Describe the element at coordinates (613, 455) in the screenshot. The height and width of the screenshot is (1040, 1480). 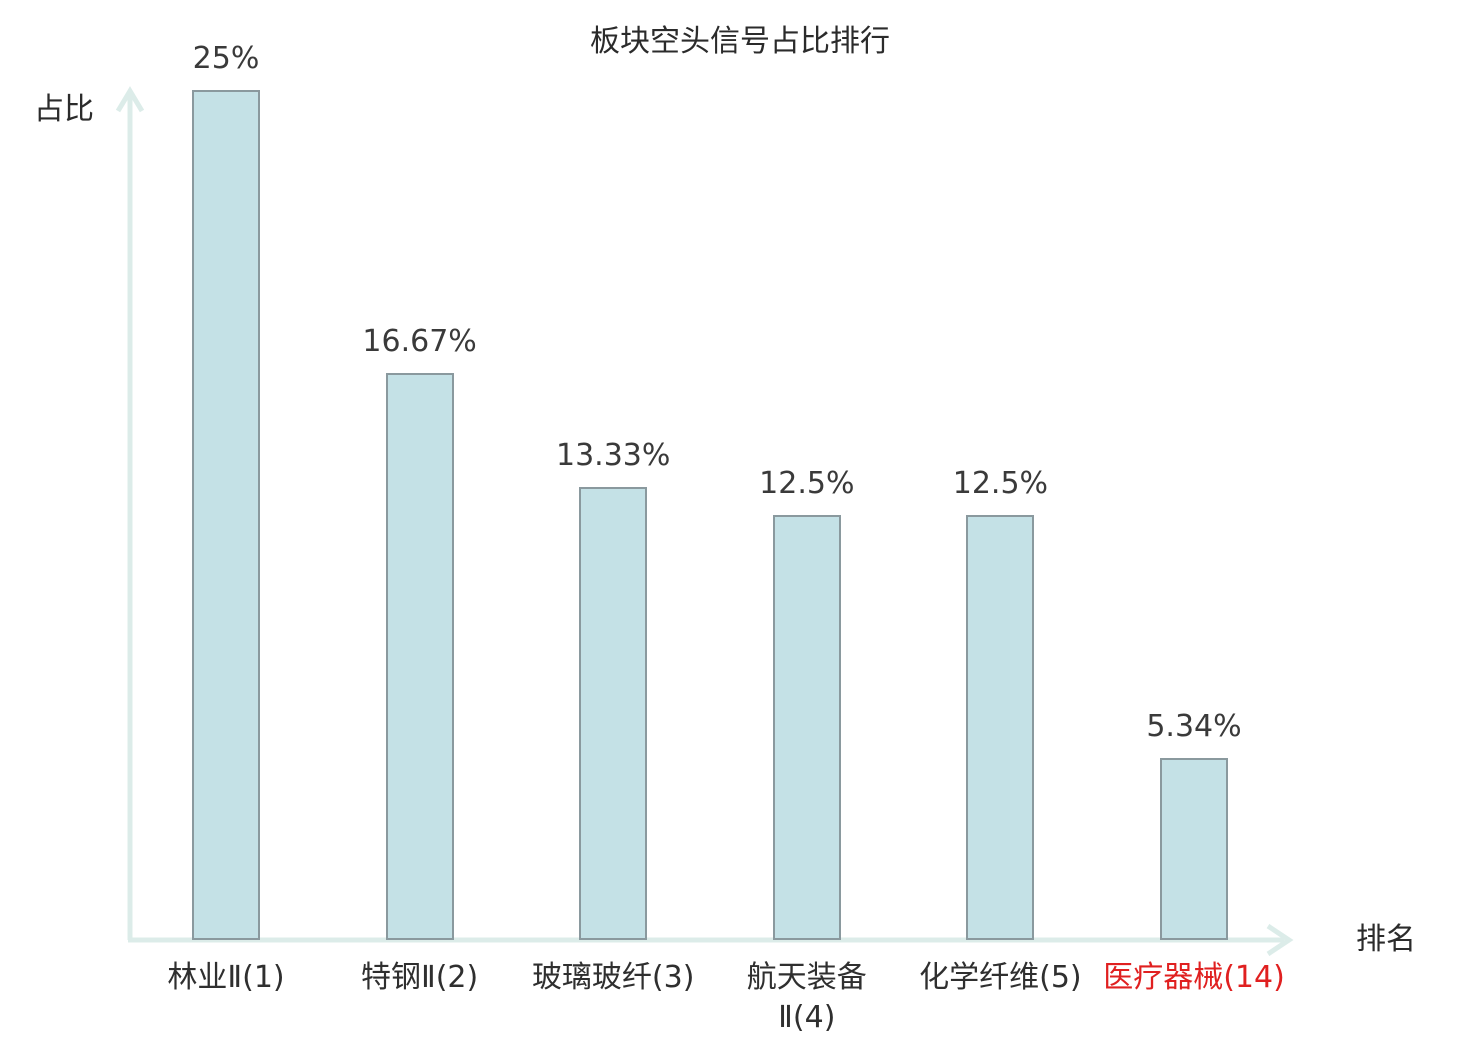
I see `bar-value-label: 13.33%` at that location.